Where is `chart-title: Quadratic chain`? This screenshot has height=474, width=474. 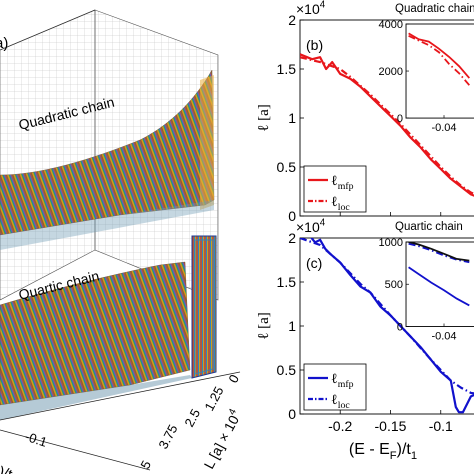 chart-title: Quadratic chain is located at coordinates (434, 9).